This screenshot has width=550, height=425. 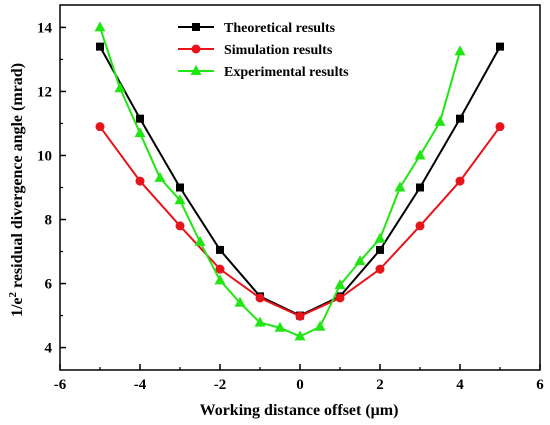 I want to click on x-tick-label: 0, so click(x=300, y=385).